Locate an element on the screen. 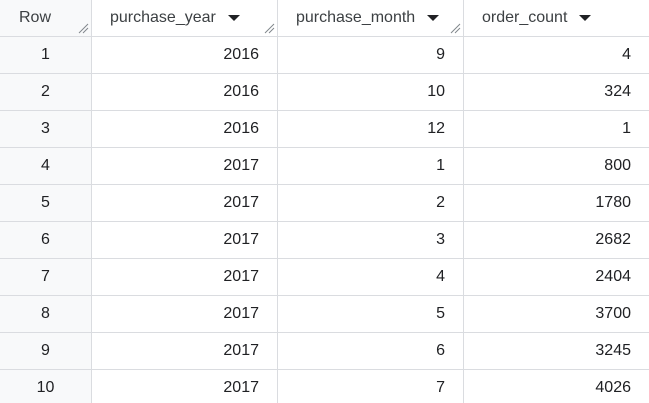 The width and height of the screenshot is (649, 403). column-header-purchase-month: purchase_month is located at coordinates (371, 18).